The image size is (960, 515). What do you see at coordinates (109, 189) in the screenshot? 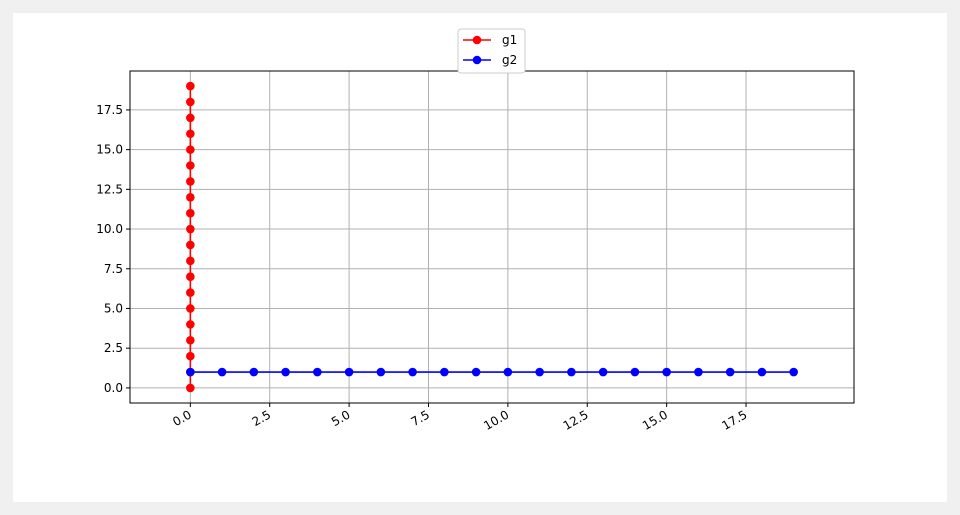
I see `y-tick-label: 12.5` at bounding box center [109, 189].